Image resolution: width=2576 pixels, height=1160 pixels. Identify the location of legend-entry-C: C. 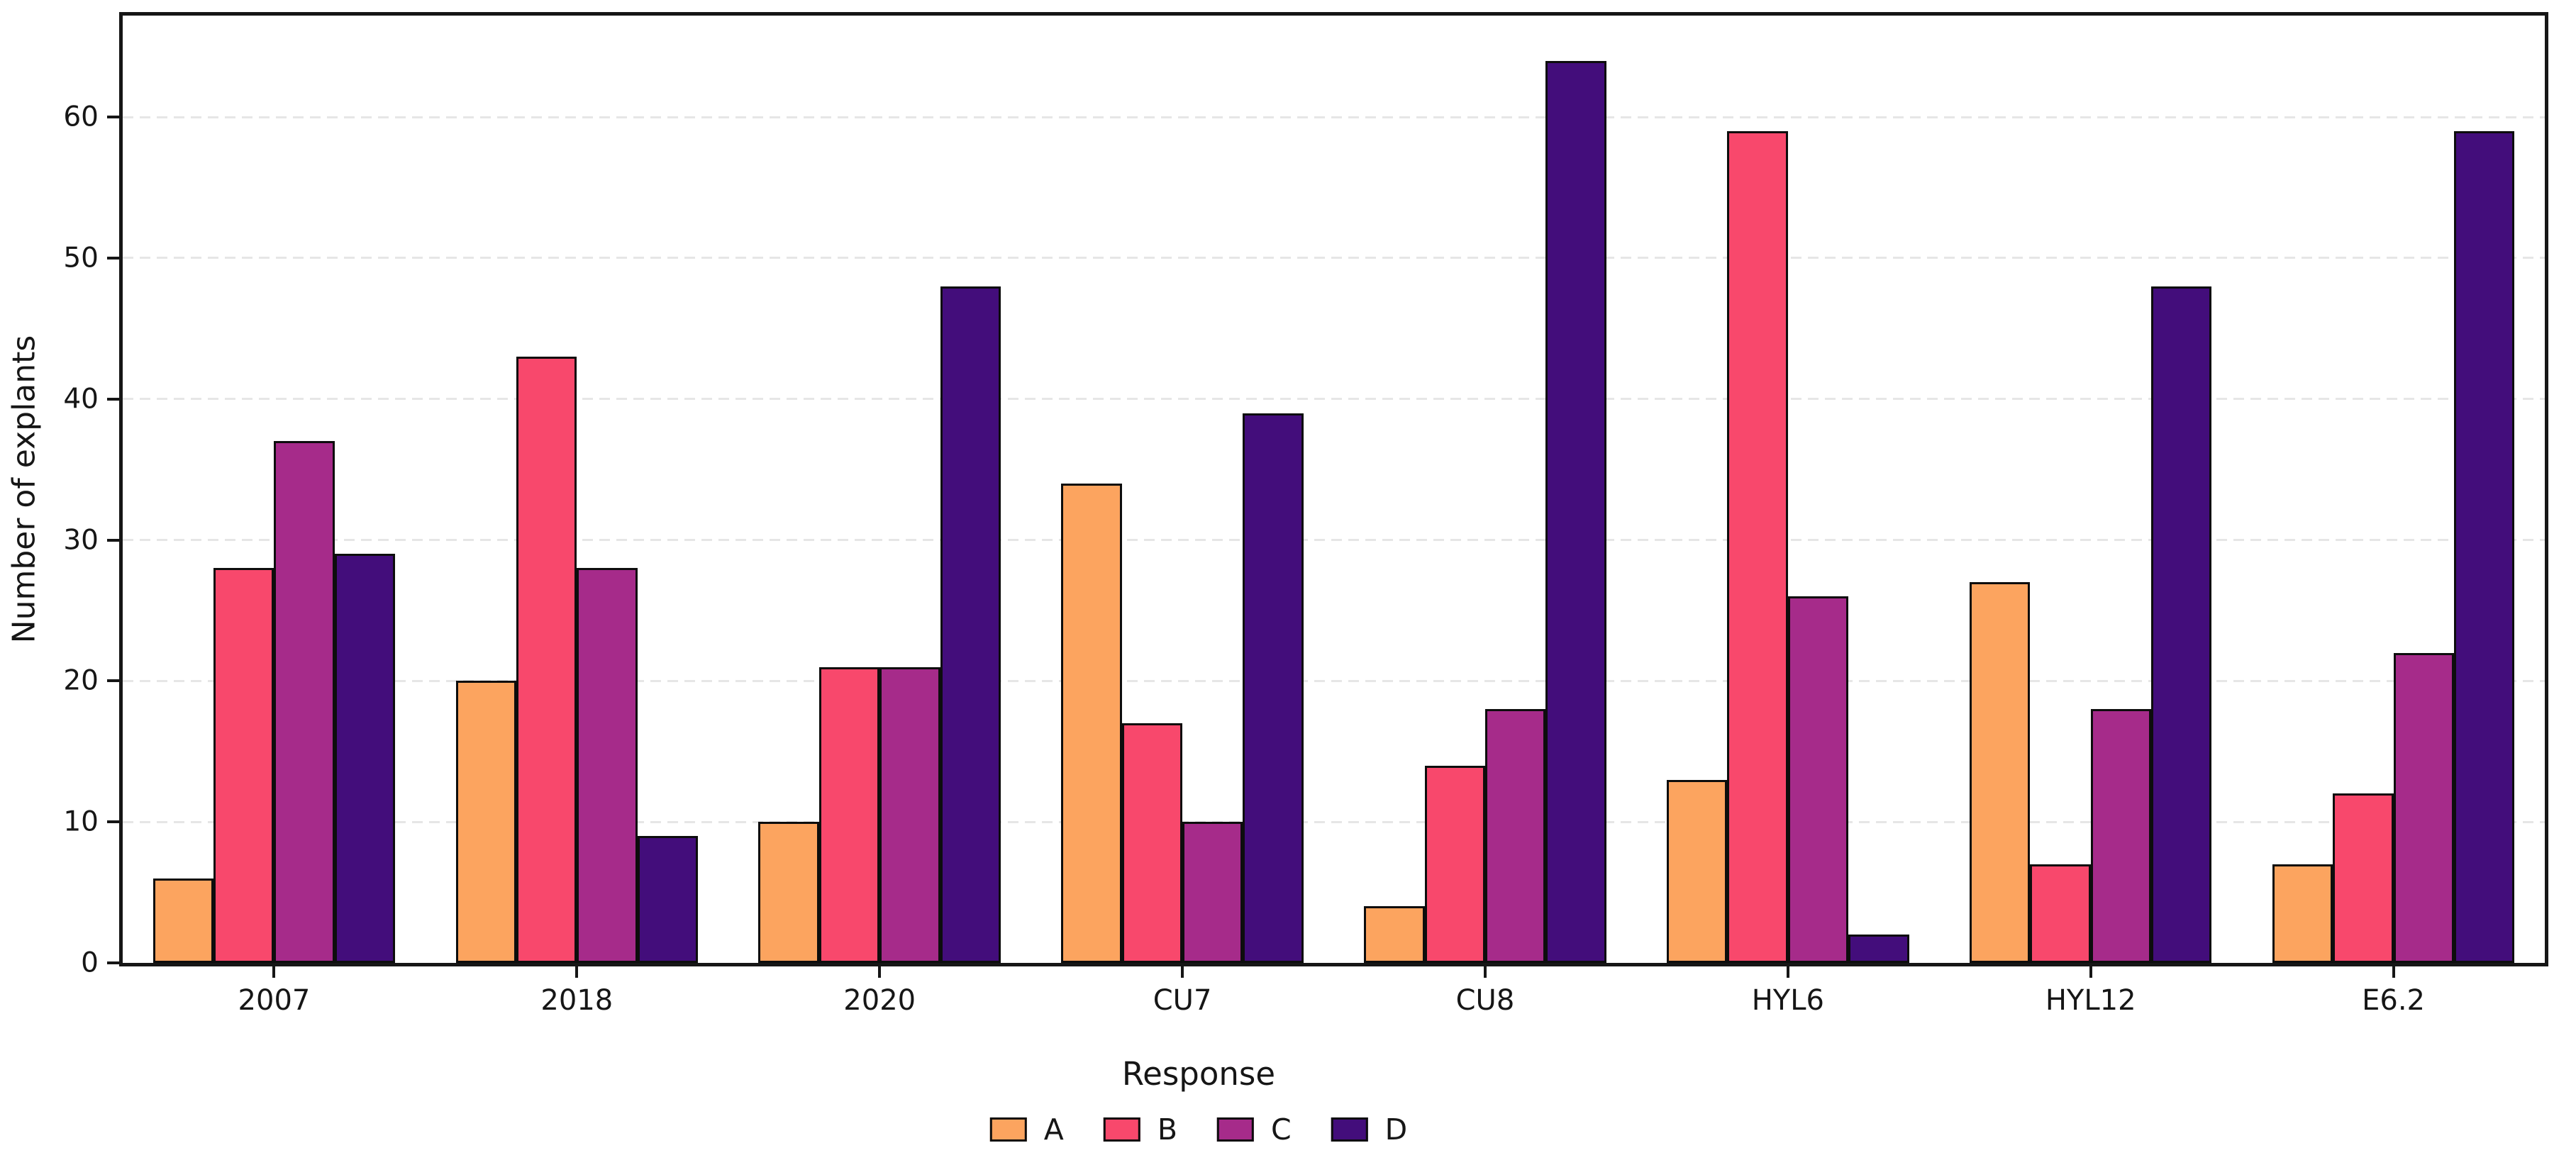
(1254, 1129).